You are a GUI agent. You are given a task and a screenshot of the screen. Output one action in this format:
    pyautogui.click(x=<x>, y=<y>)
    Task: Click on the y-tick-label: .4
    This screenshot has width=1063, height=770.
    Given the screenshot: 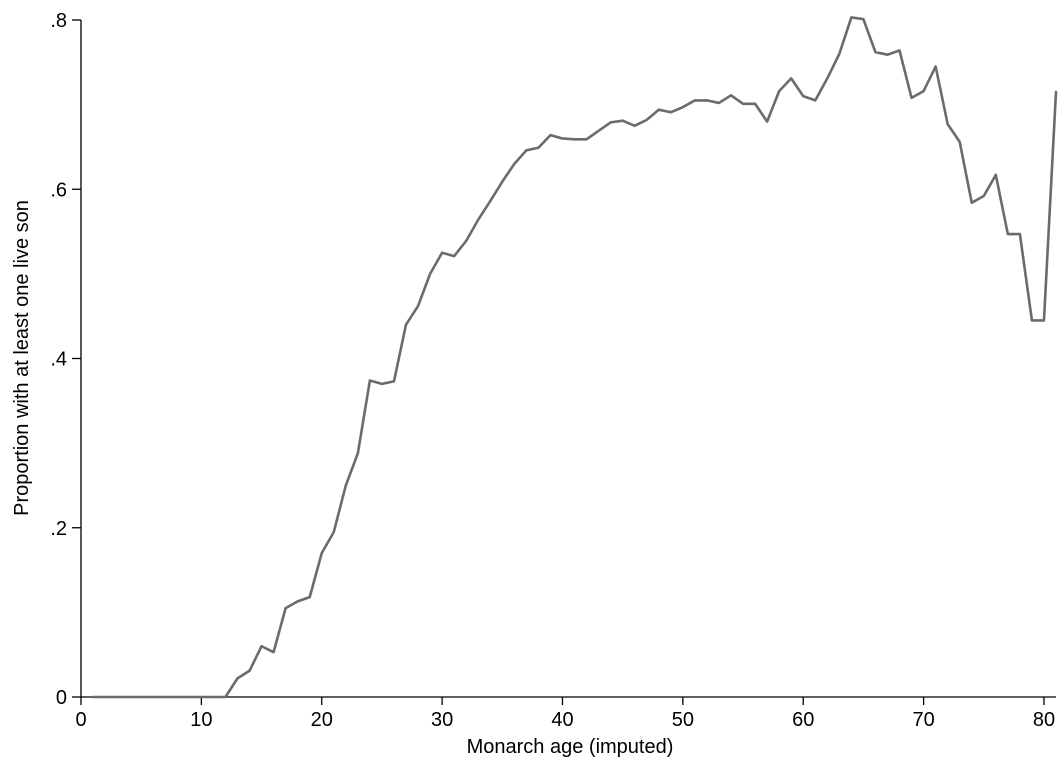 What is the action you would take?
    pyautogui.click(x=58, y=360)
    